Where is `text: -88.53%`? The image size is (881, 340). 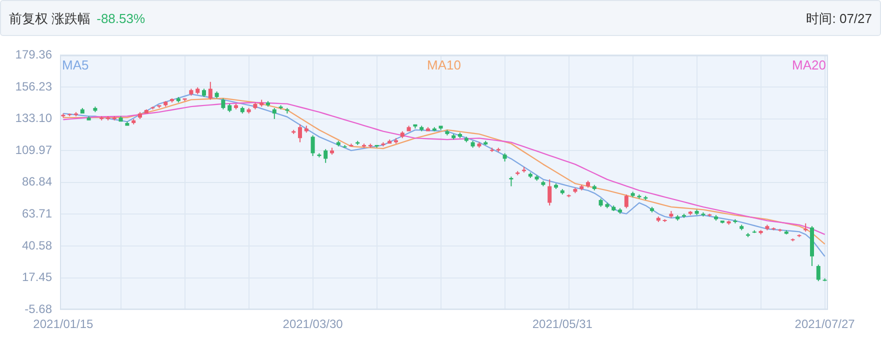
text: -88.53% is located at coordinates (121, 18).